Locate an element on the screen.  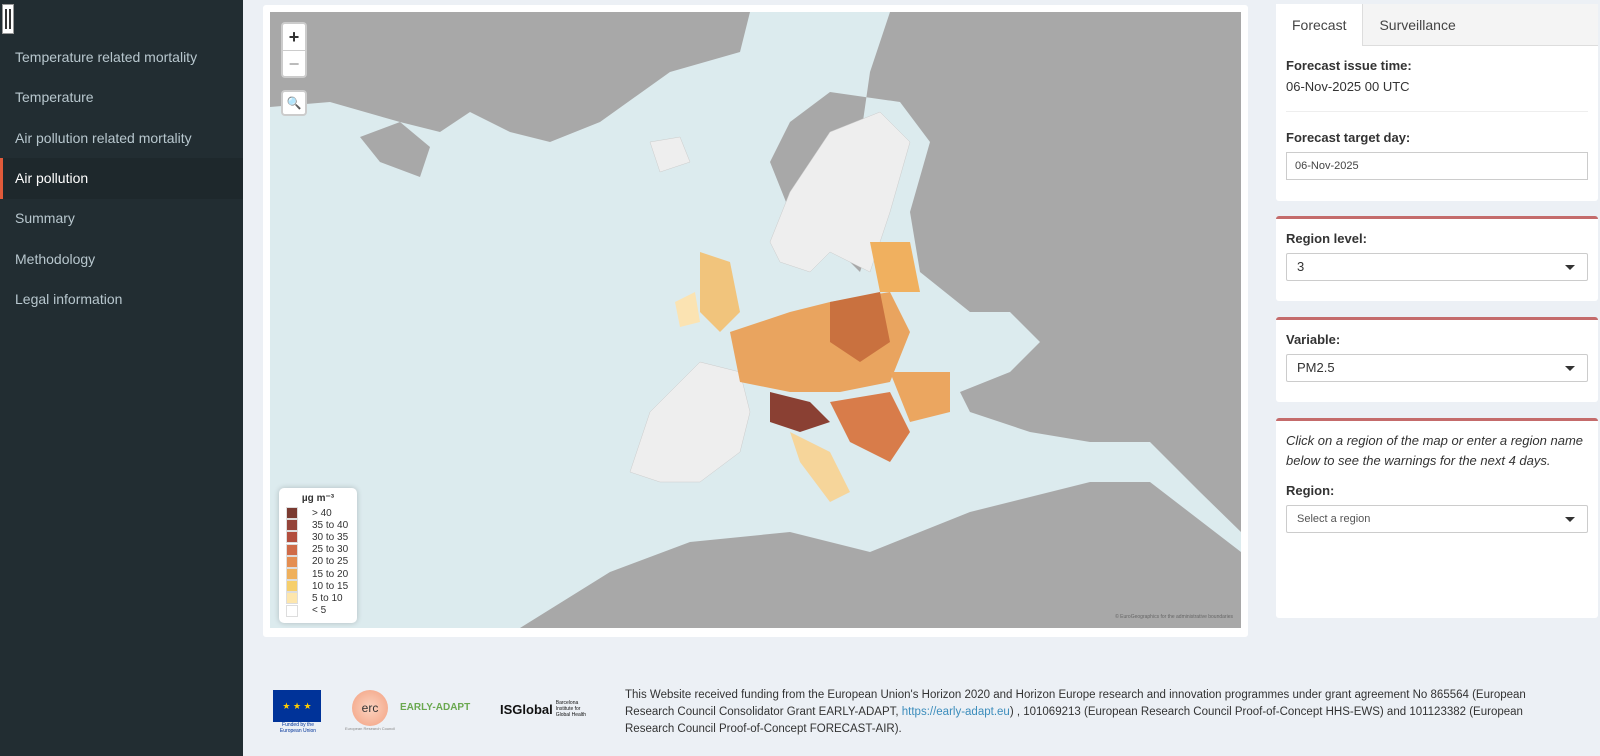
early-adapt-logo: EARLY-ADAPT is located at coordinates (435, 707).